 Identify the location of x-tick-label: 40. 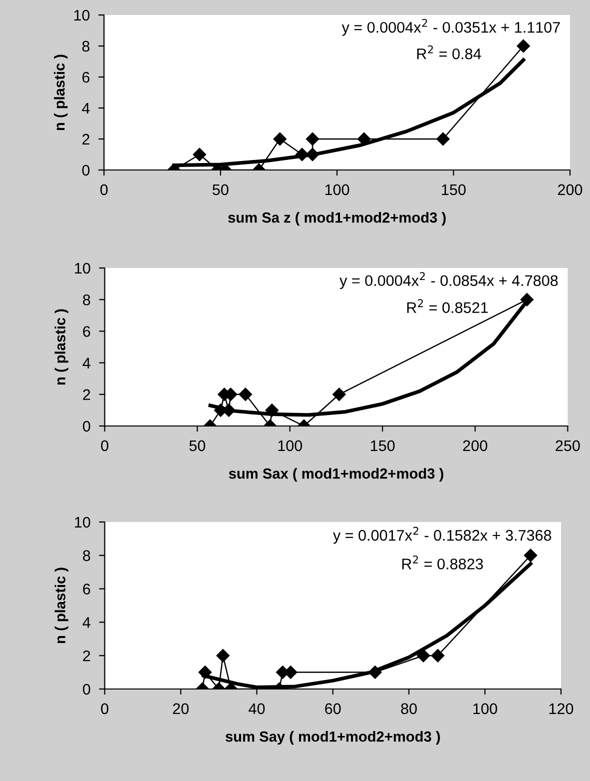
(256, 708).